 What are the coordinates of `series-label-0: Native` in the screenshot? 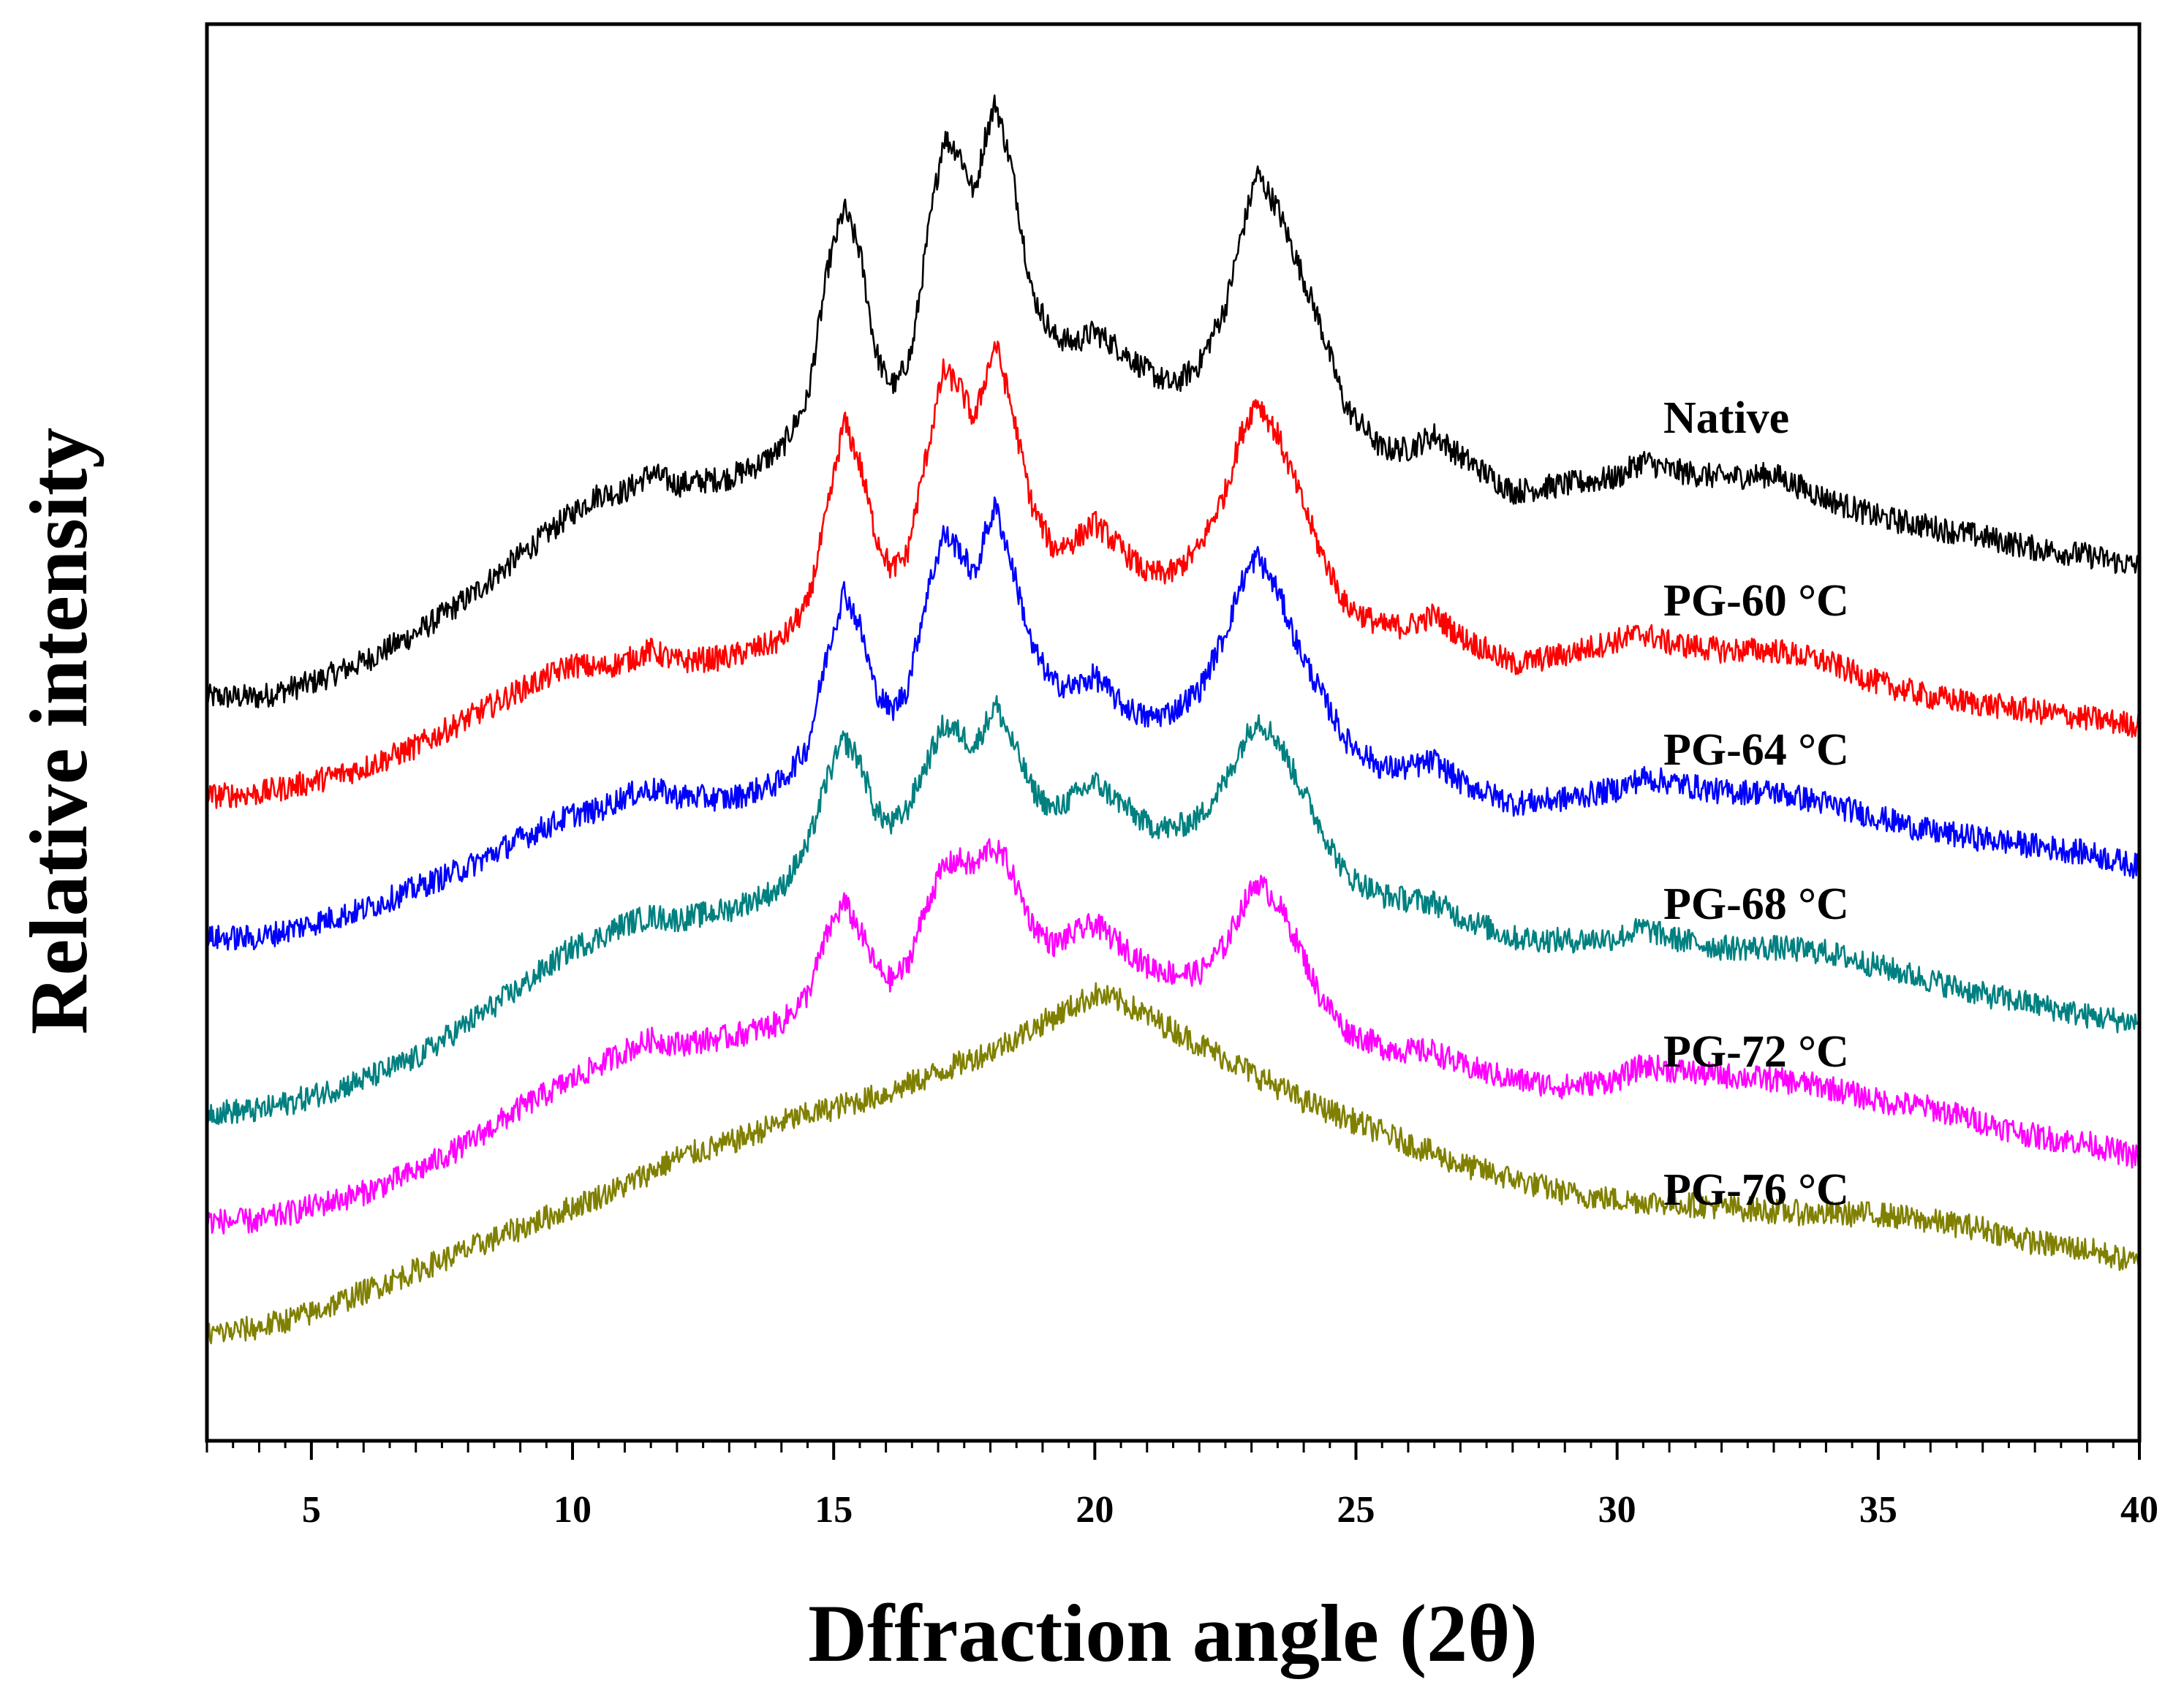 It's located at (1726, 418).